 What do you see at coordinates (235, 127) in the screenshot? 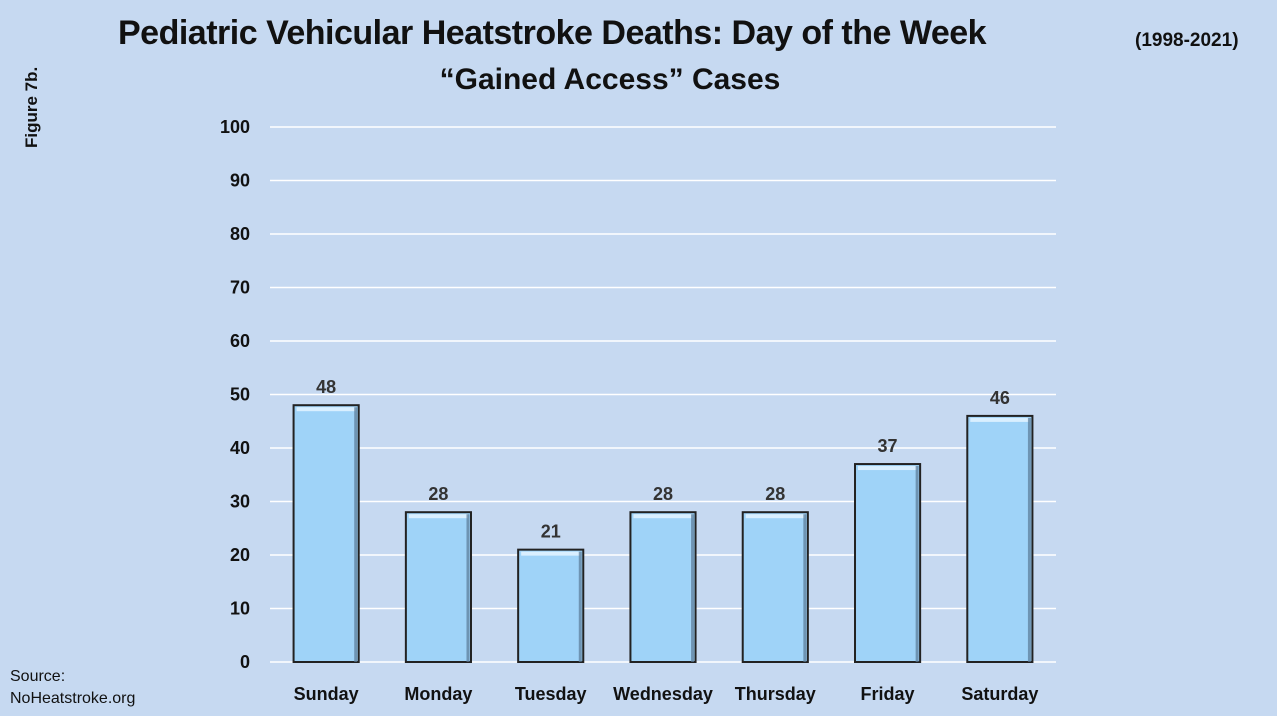
I see `y-tick-label: 100` at bounding box center [235, 127].